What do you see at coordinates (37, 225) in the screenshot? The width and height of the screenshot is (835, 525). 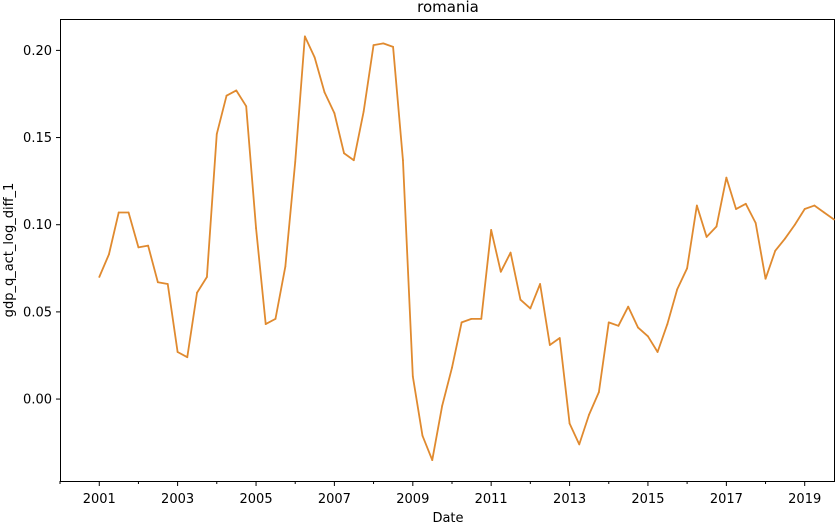 I see `y-tick-label: 0.10` at bounding box center [37, 225].